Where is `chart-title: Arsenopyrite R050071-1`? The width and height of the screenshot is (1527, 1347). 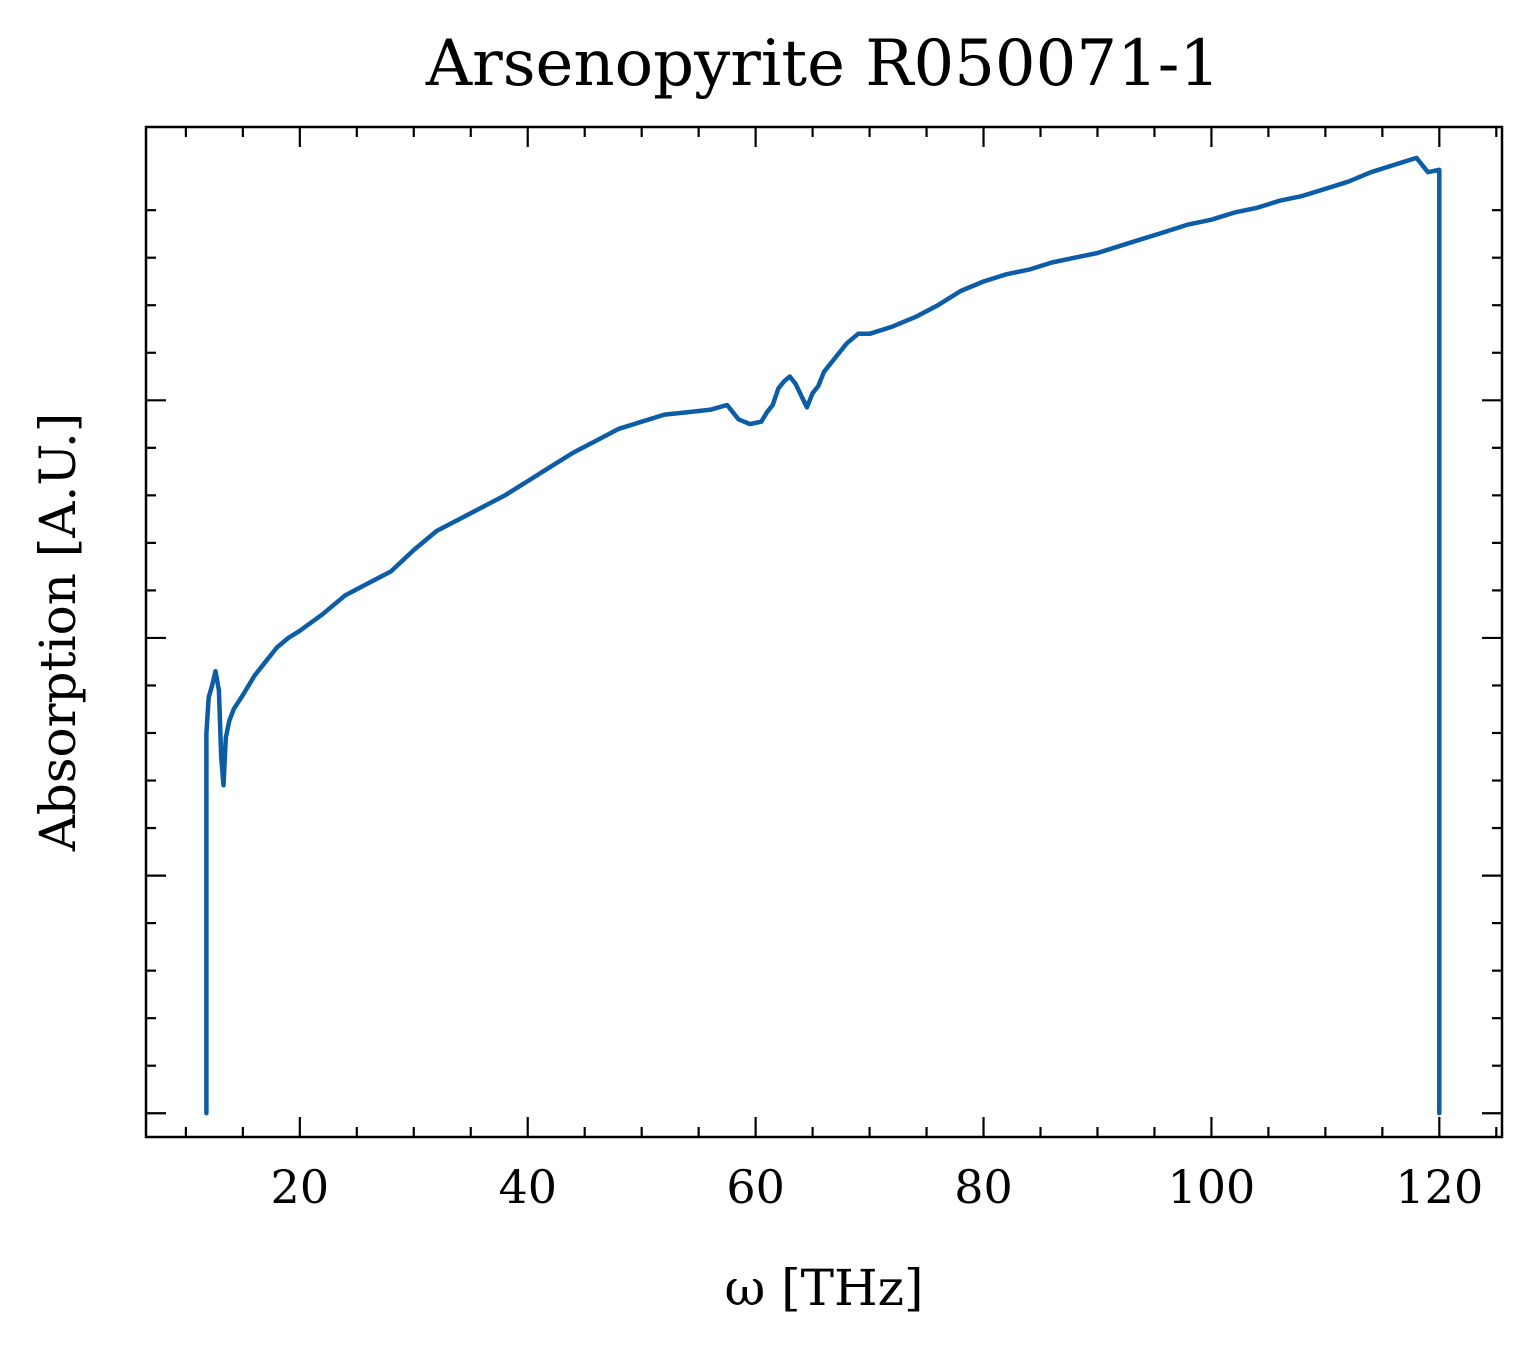 chart-title: Arsenopyrite R050071-1 is located at coordinates (822, 64).